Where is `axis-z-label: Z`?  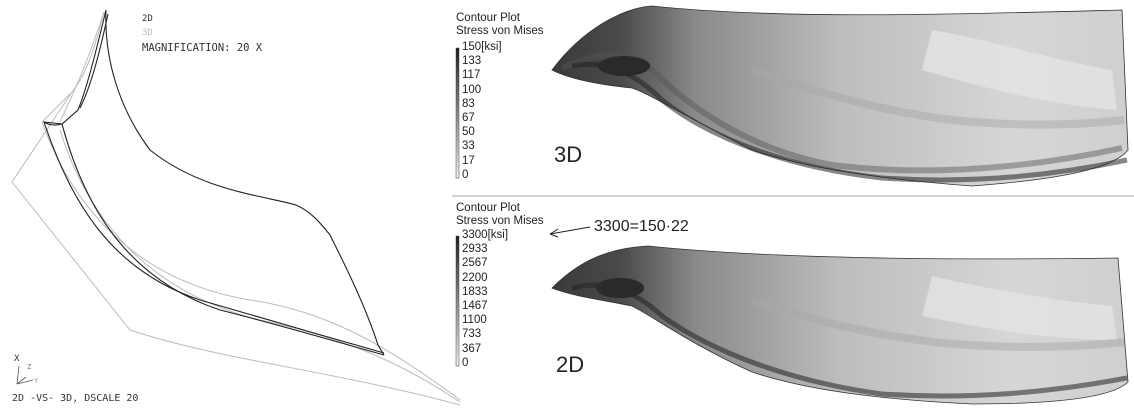
axis-z-label: Z is located at coordinates (29, 367).